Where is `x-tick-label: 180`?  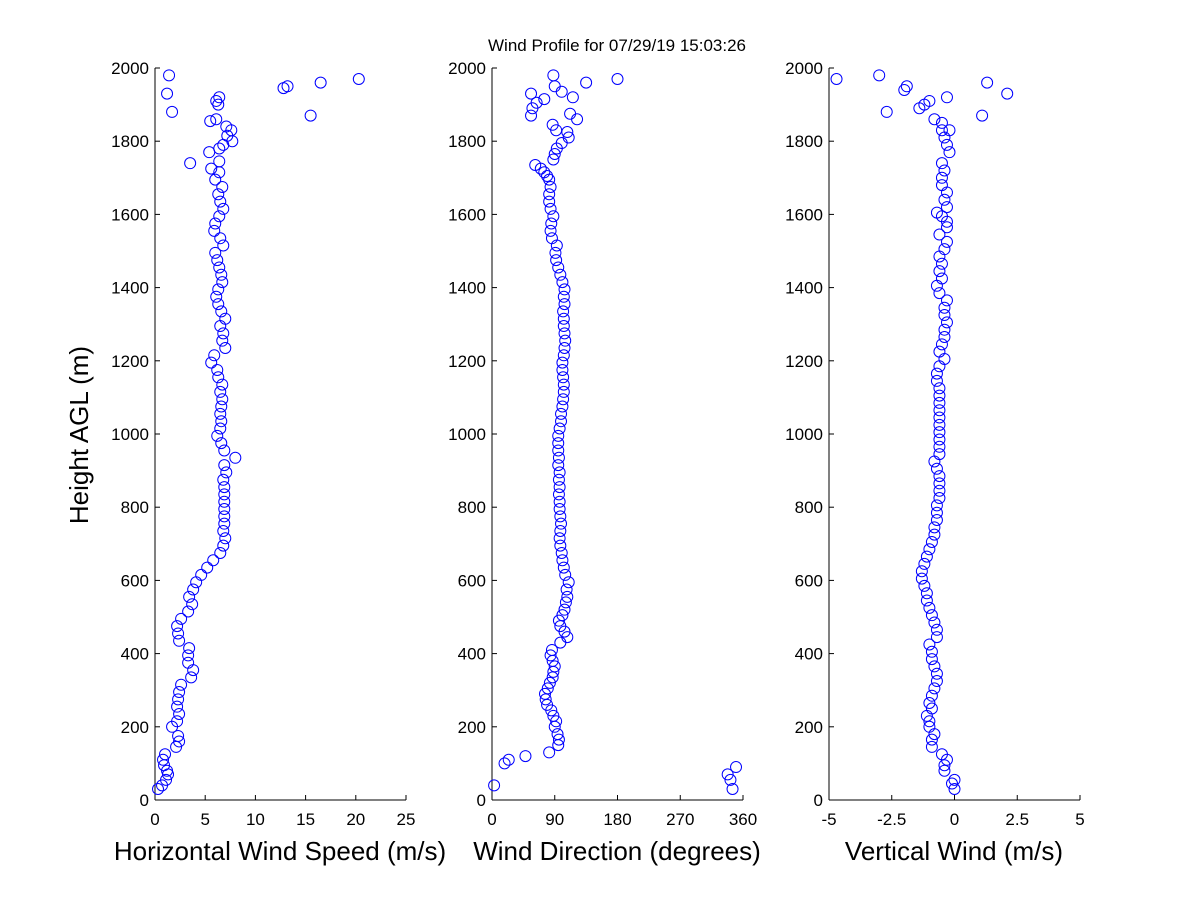
x-tick-label: 180 is located at coordinates (617, 819).